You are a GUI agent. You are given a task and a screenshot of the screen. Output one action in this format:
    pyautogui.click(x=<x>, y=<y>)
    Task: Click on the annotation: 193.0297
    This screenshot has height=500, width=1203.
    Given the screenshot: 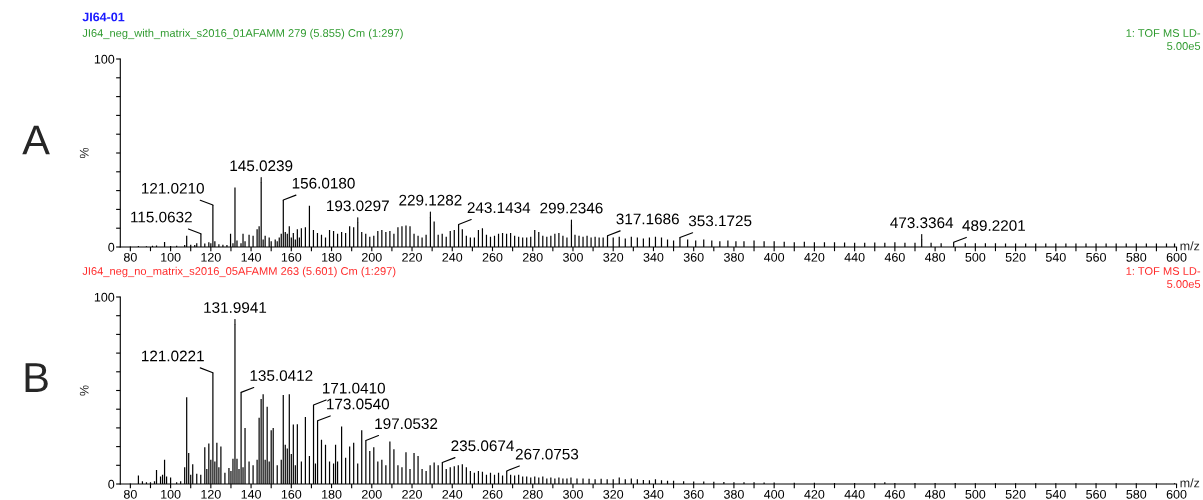 What is the action you would take?
    pyautogui.click(x=358, y=206)
    